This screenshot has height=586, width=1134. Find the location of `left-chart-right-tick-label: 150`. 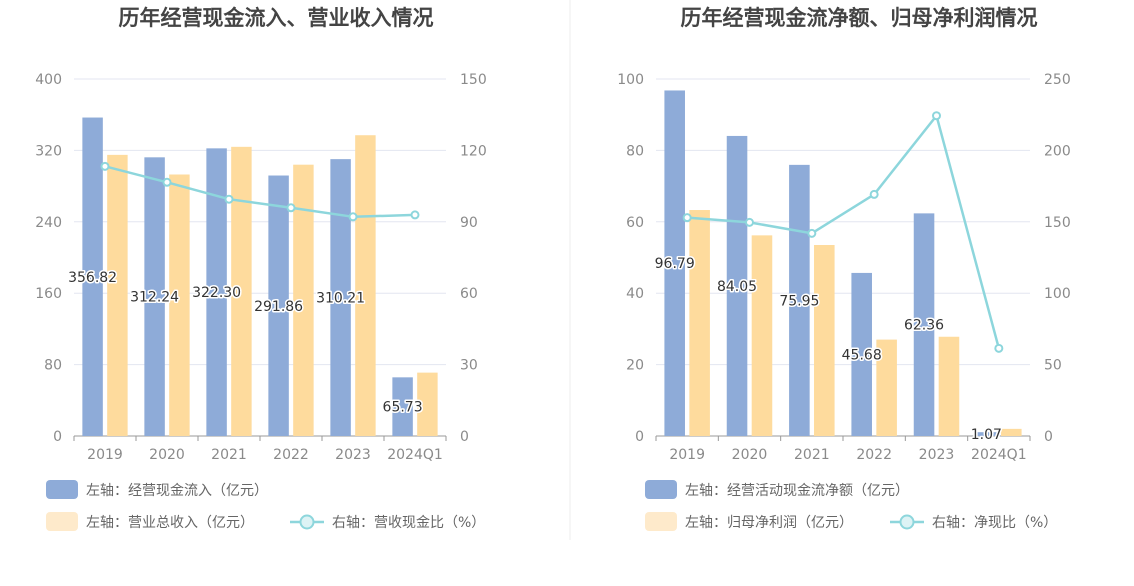

left-chart-right-tick-label: 150 is located at coordinates (473, 80).